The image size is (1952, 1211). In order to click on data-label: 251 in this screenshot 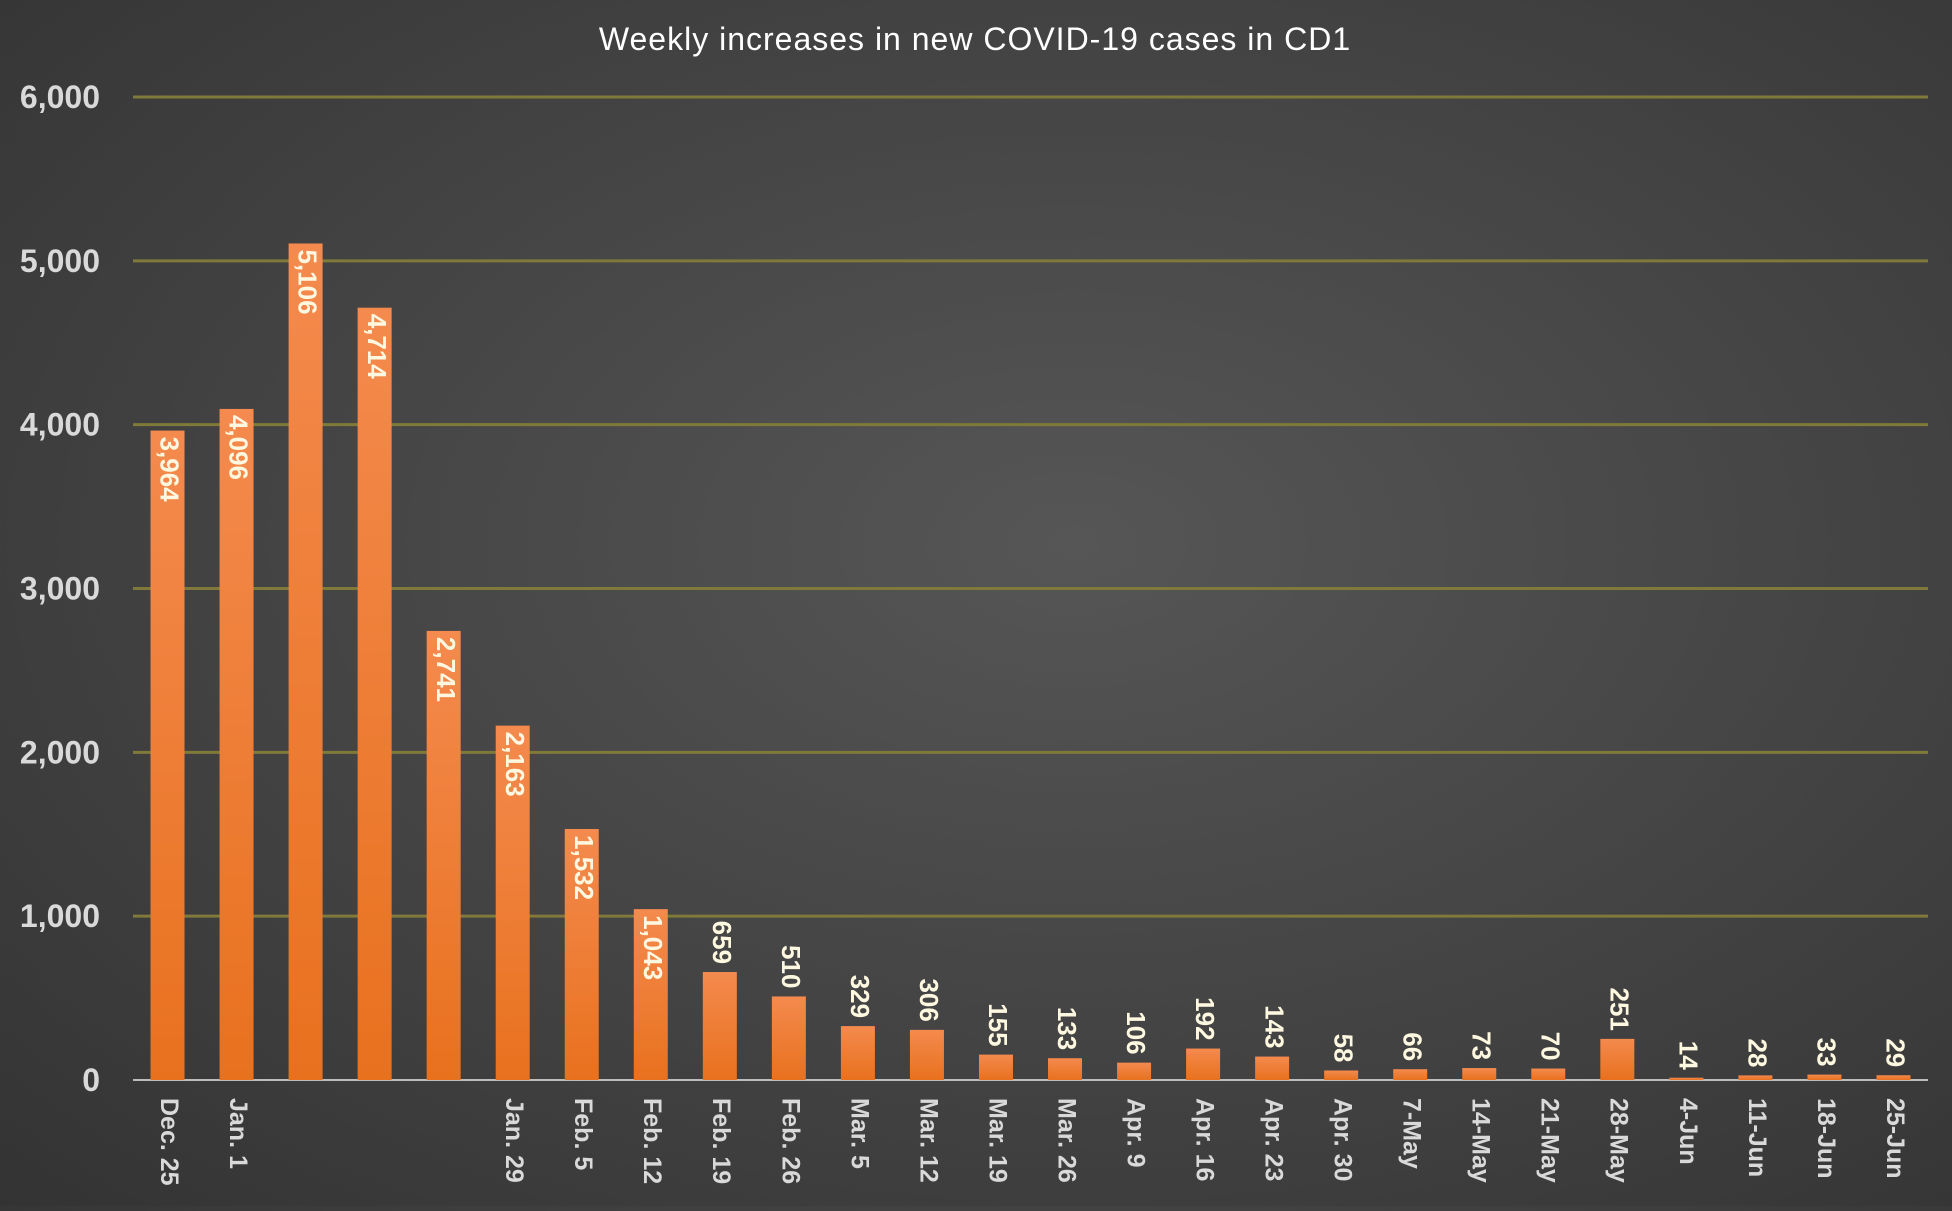, I will do `click(1619, 1008)`.